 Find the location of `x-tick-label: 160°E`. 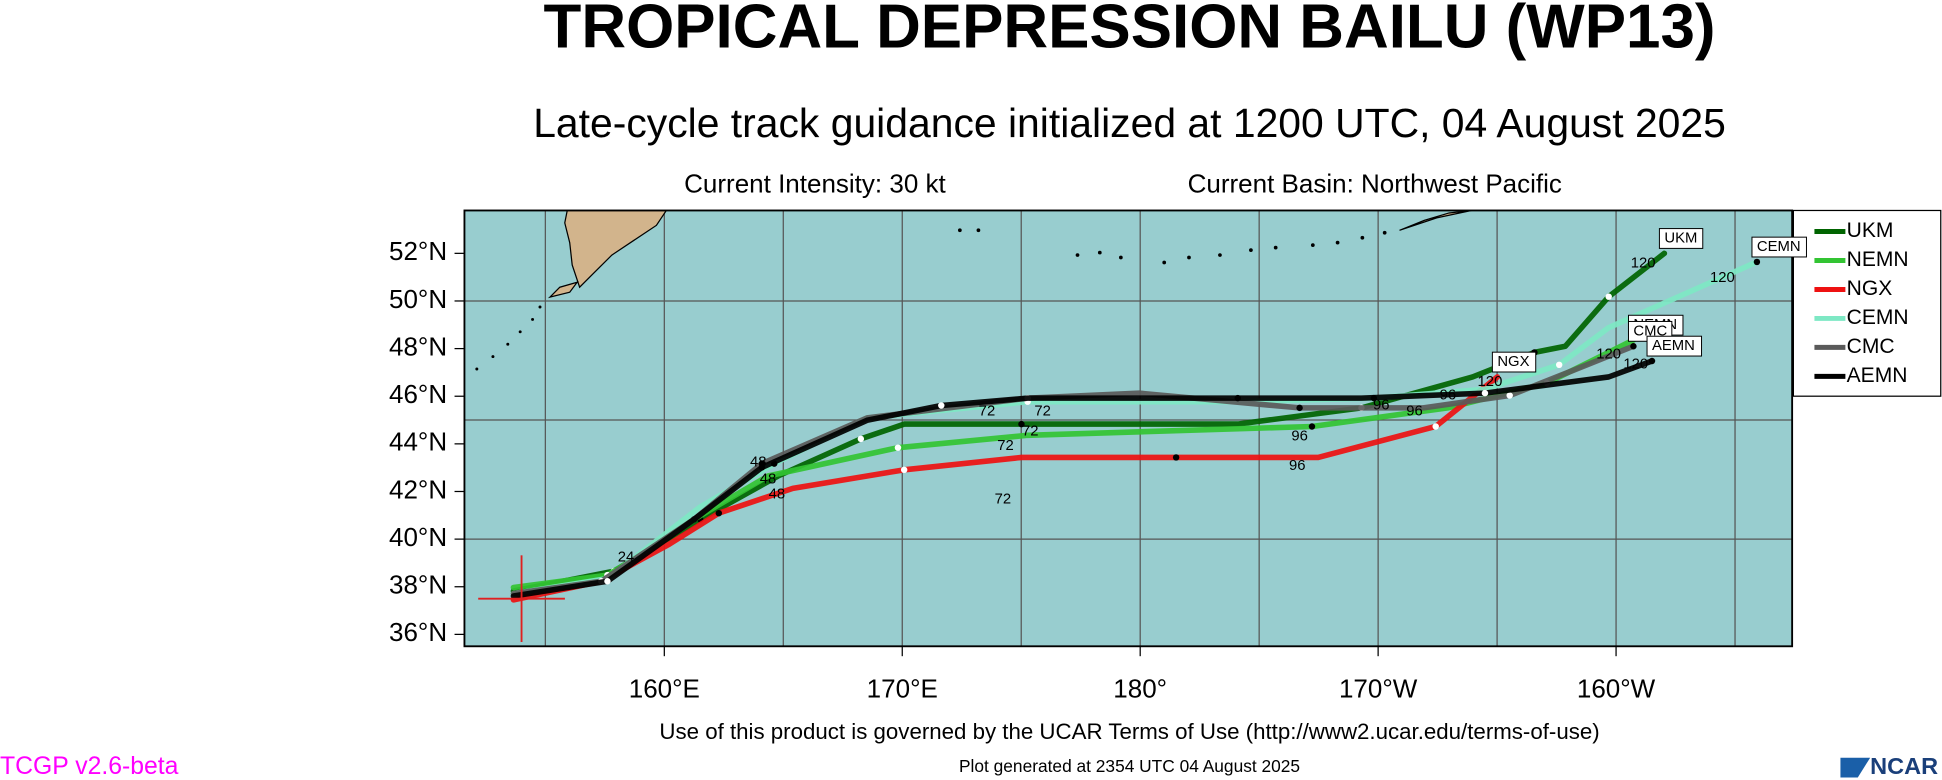

x-tick-label: 160°E is located at coordinates (664, 689).